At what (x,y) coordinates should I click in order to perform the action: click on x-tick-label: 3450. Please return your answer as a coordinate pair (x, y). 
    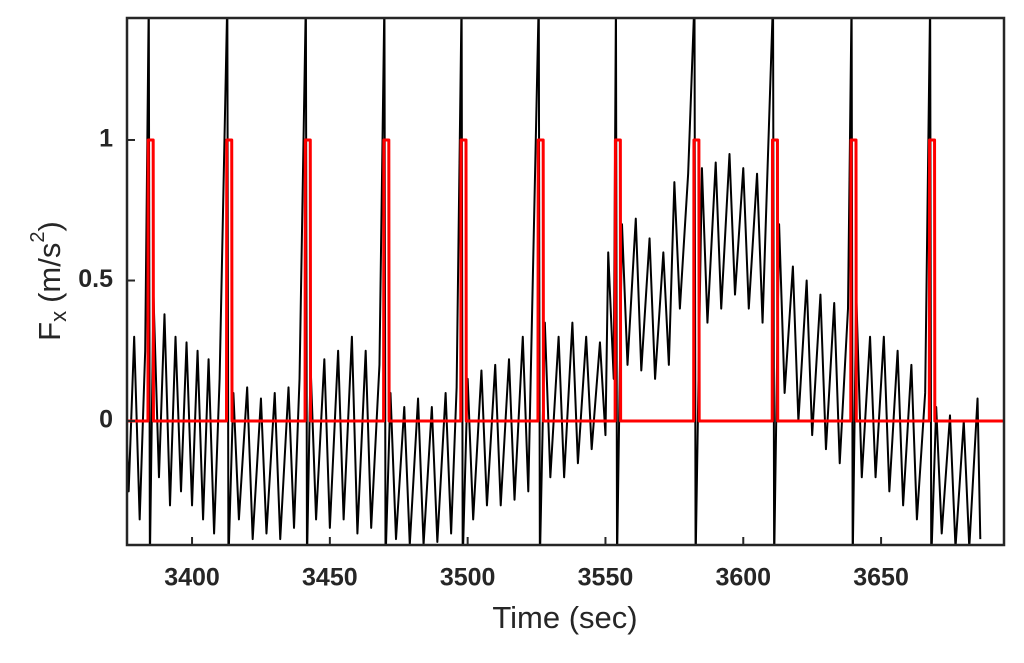
    Looking at the image, I should click on (330, 578).